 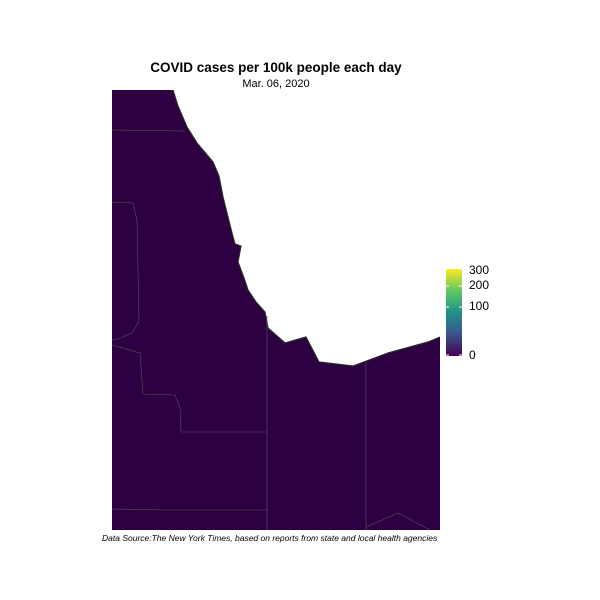 What do you see at coordinates (276, 67) in the screenshot?
I see `chart-title: COVID cases per 100k people each day` at bounding box center [276, 67].